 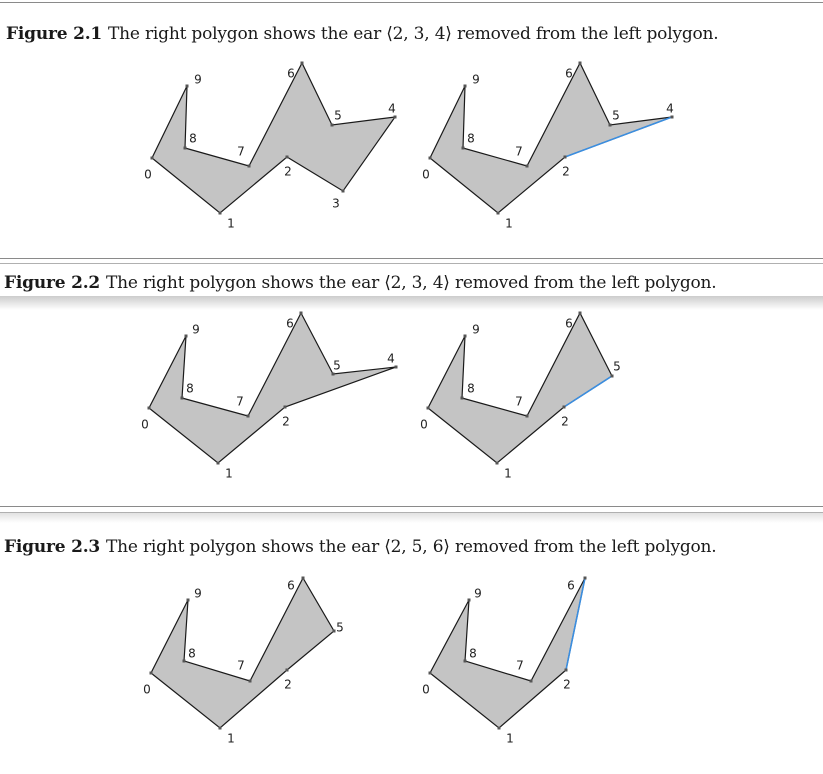 I want to click on left-polygon: 0 1 2 4 5 6 7 8 9, so click(x=269, y=396).